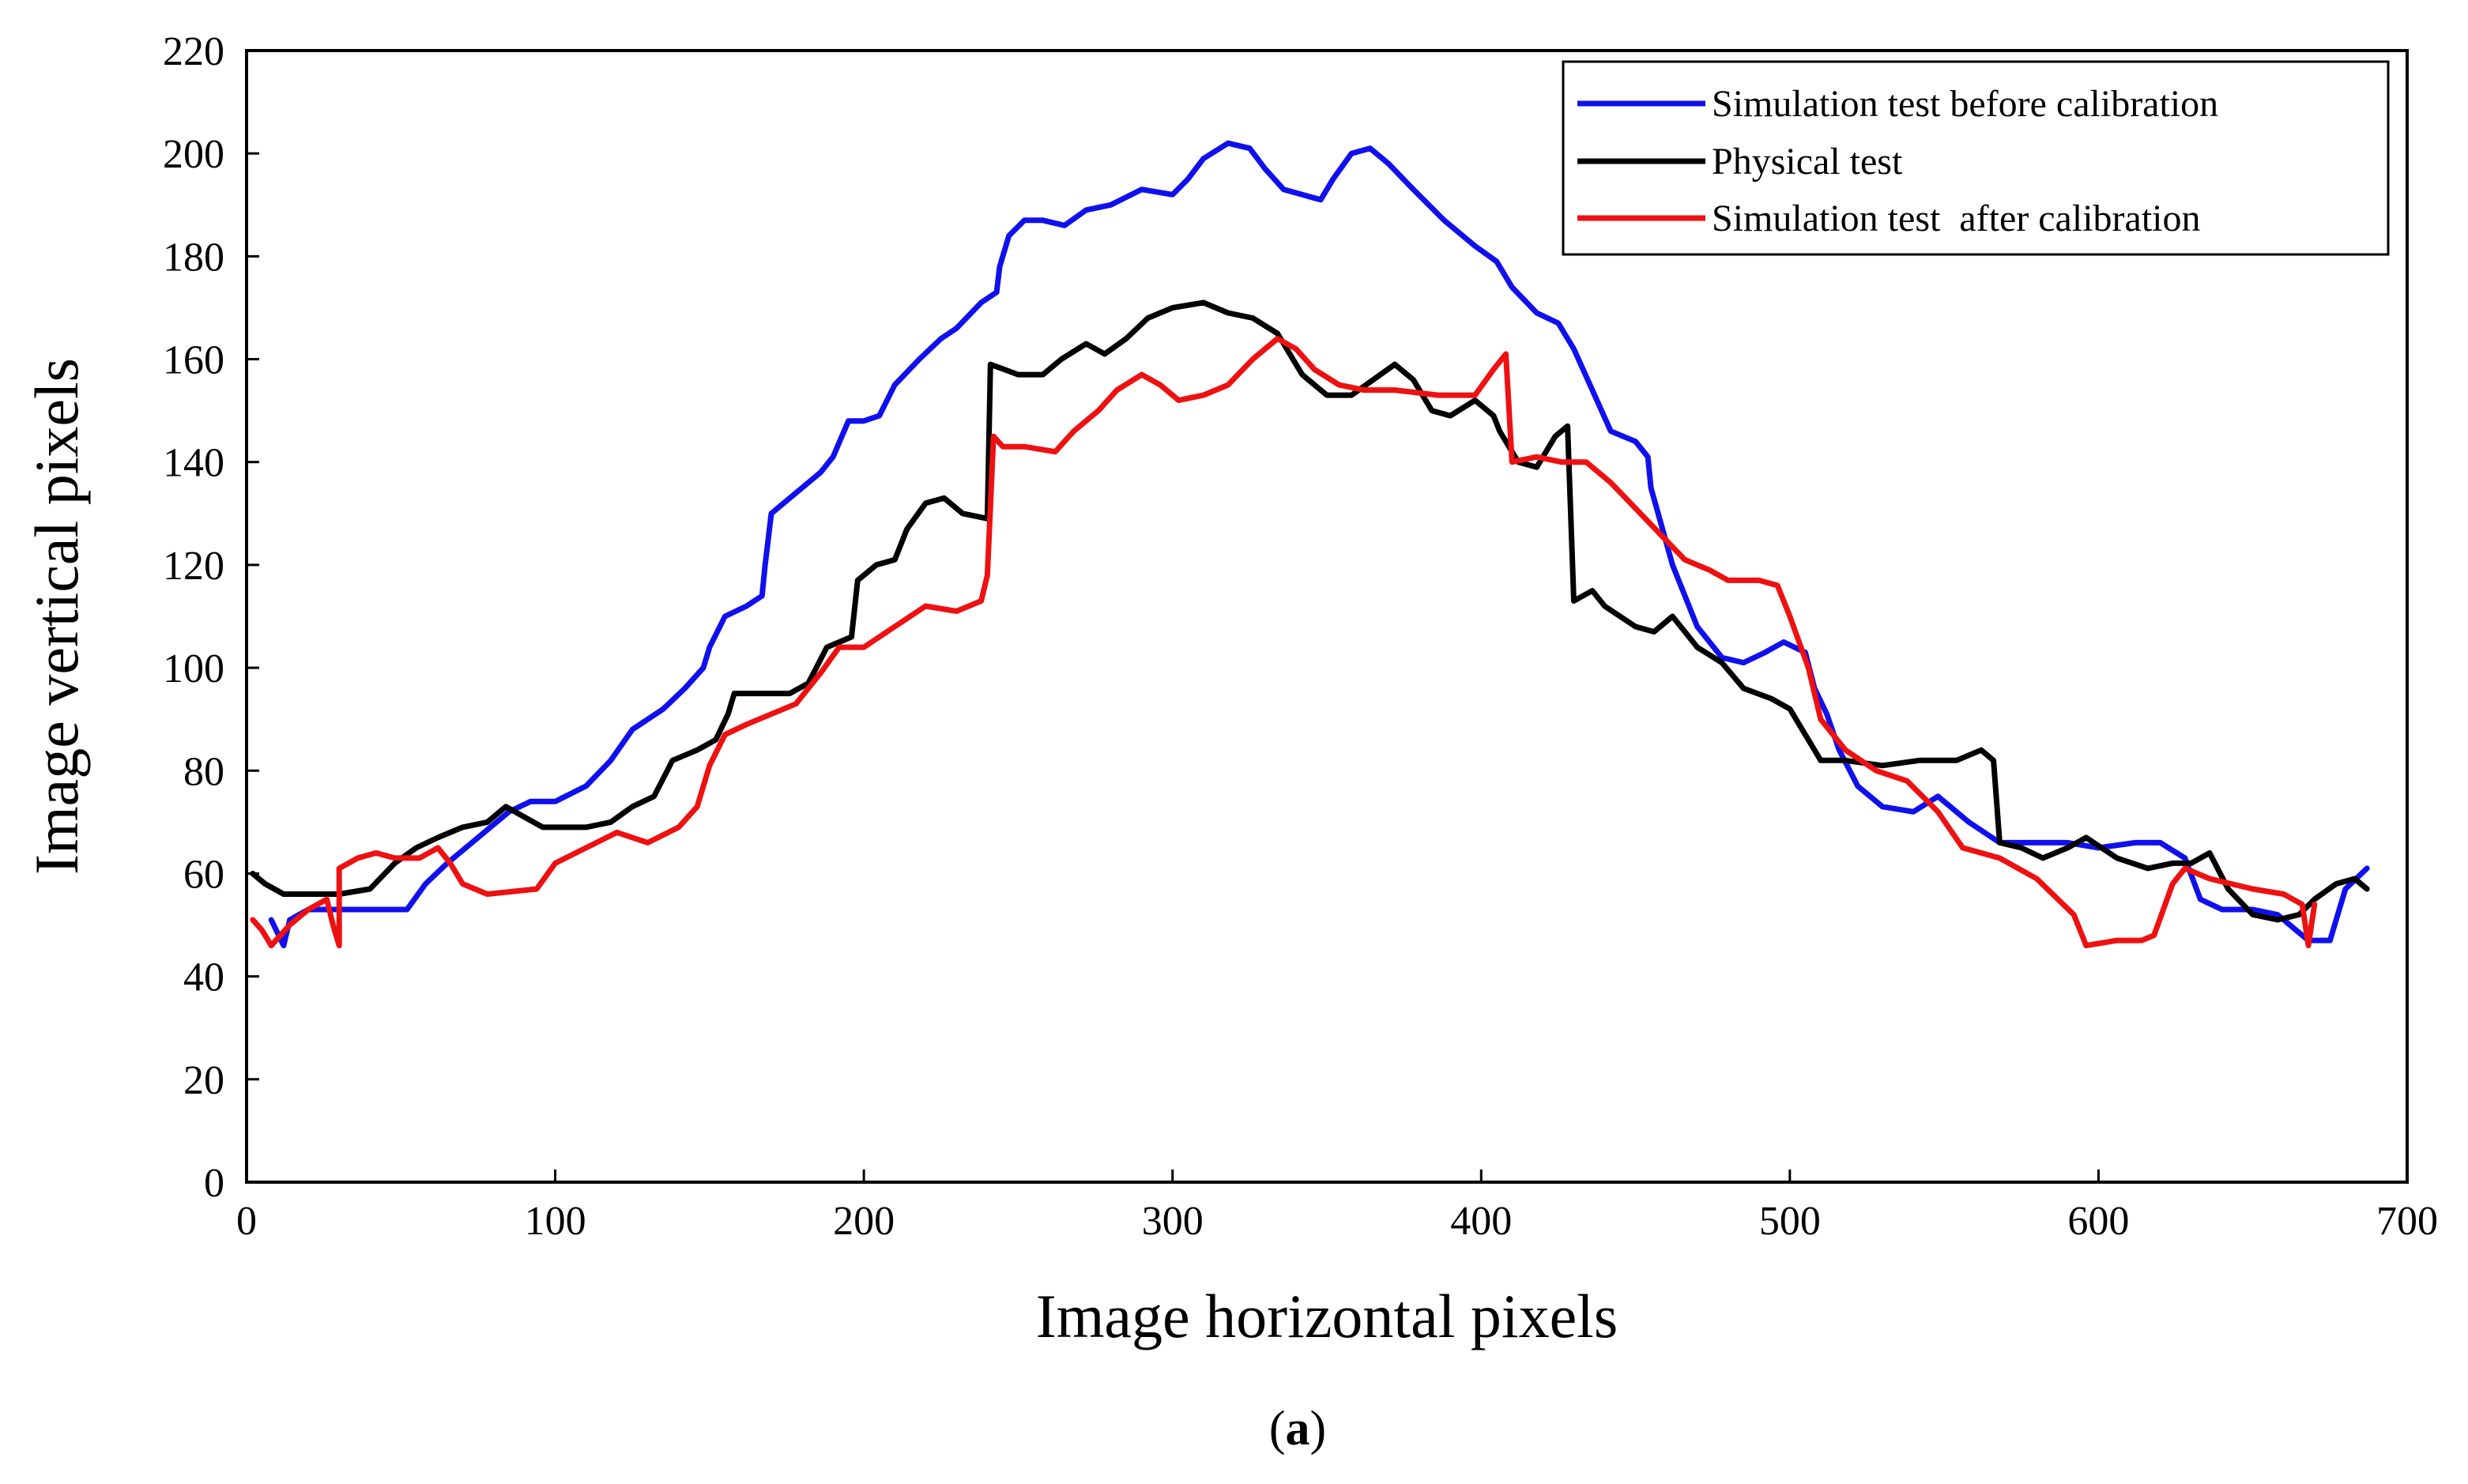 Image resolution: width=2468 pixels, height=1484 pixels. Describe the element at coordinates (204, 771) in the screenshot. I see `y-tick-label: 80` at that location.